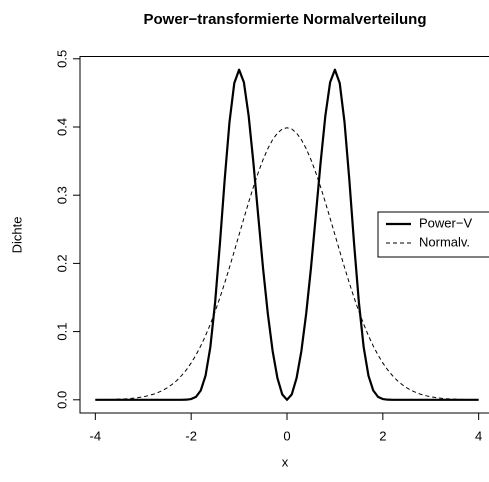 This screenshot has height=482, width=489. I want to click on x-tick-label: 2, so click(382, 435).